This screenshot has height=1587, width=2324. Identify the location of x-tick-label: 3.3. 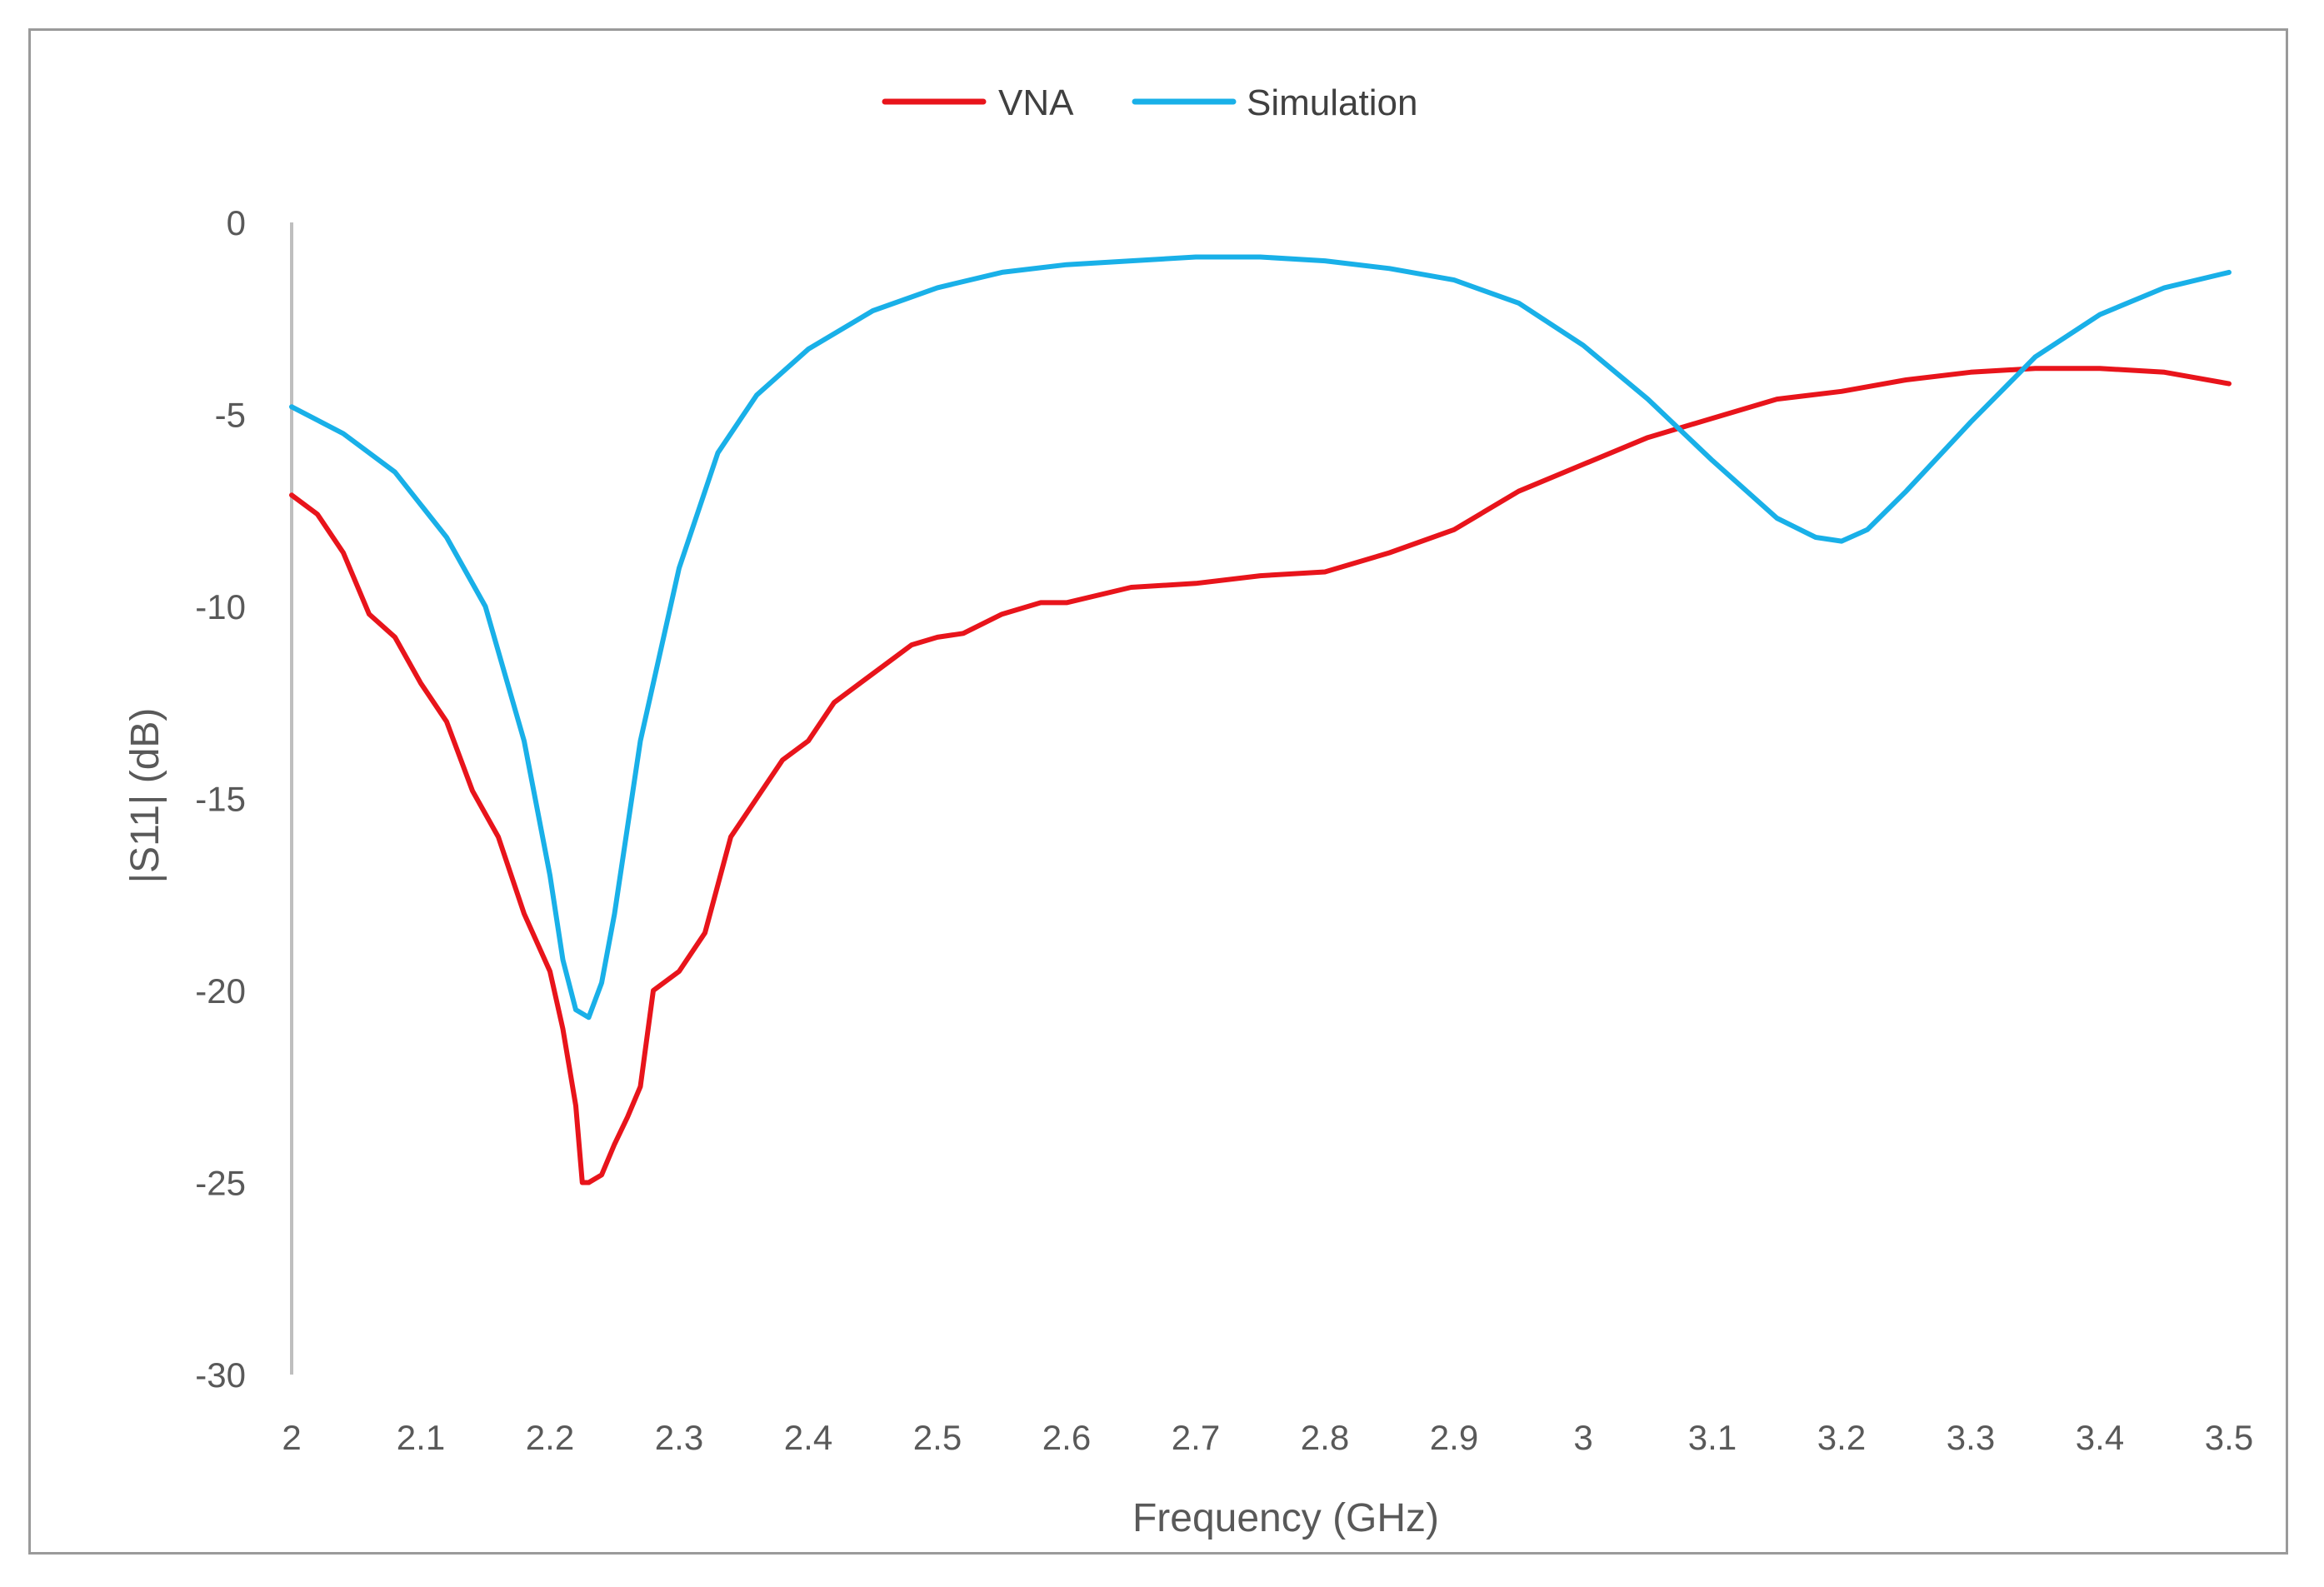
(1971, 1437).